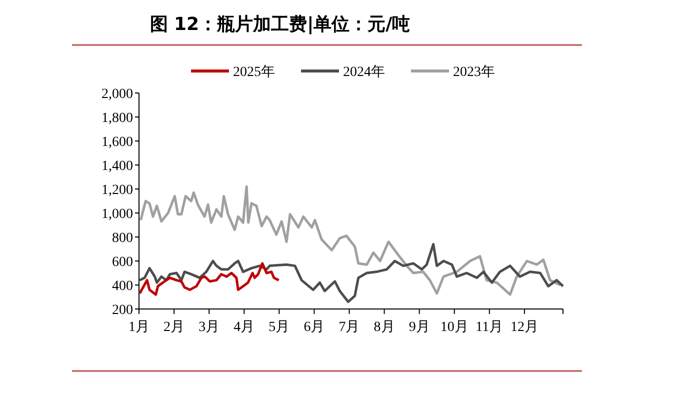 This screenshot has height=406, width=692. I want to click on x-tick-label: 5月, so click(279, 327).